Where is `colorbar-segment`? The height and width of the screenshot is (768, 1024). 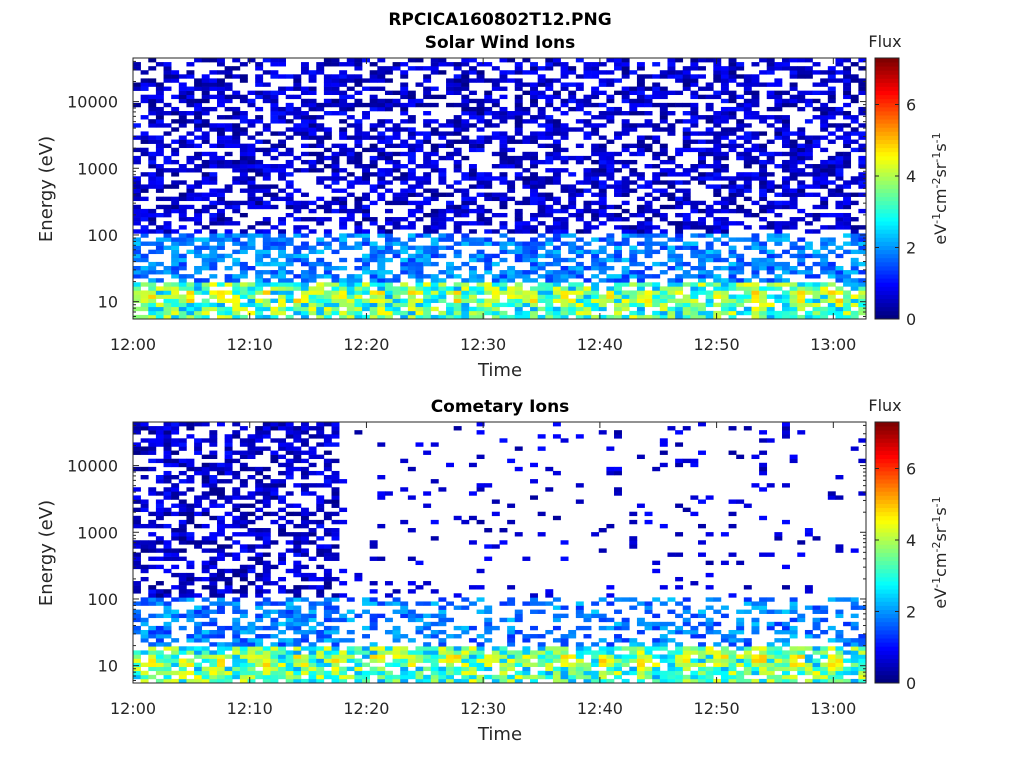 colorbar-segment is located at coordinates (887, 239).